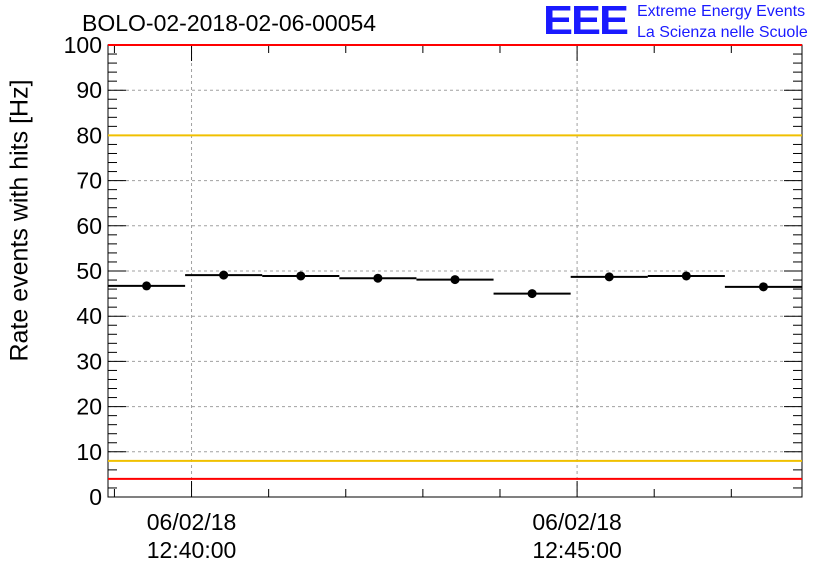 The image size is (836, 572). Describe the element at coordinates (89, 316) in the screenshot. I see `y-tick-label: 40` at that location.